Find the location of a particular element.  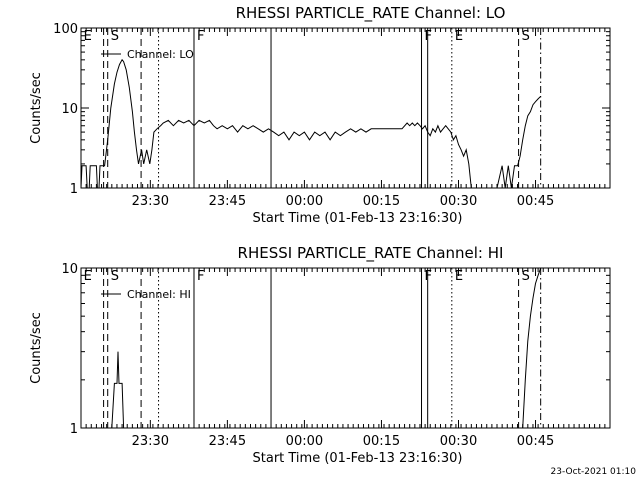

y-tick-label: 100 is located at coordinates (65, 29).